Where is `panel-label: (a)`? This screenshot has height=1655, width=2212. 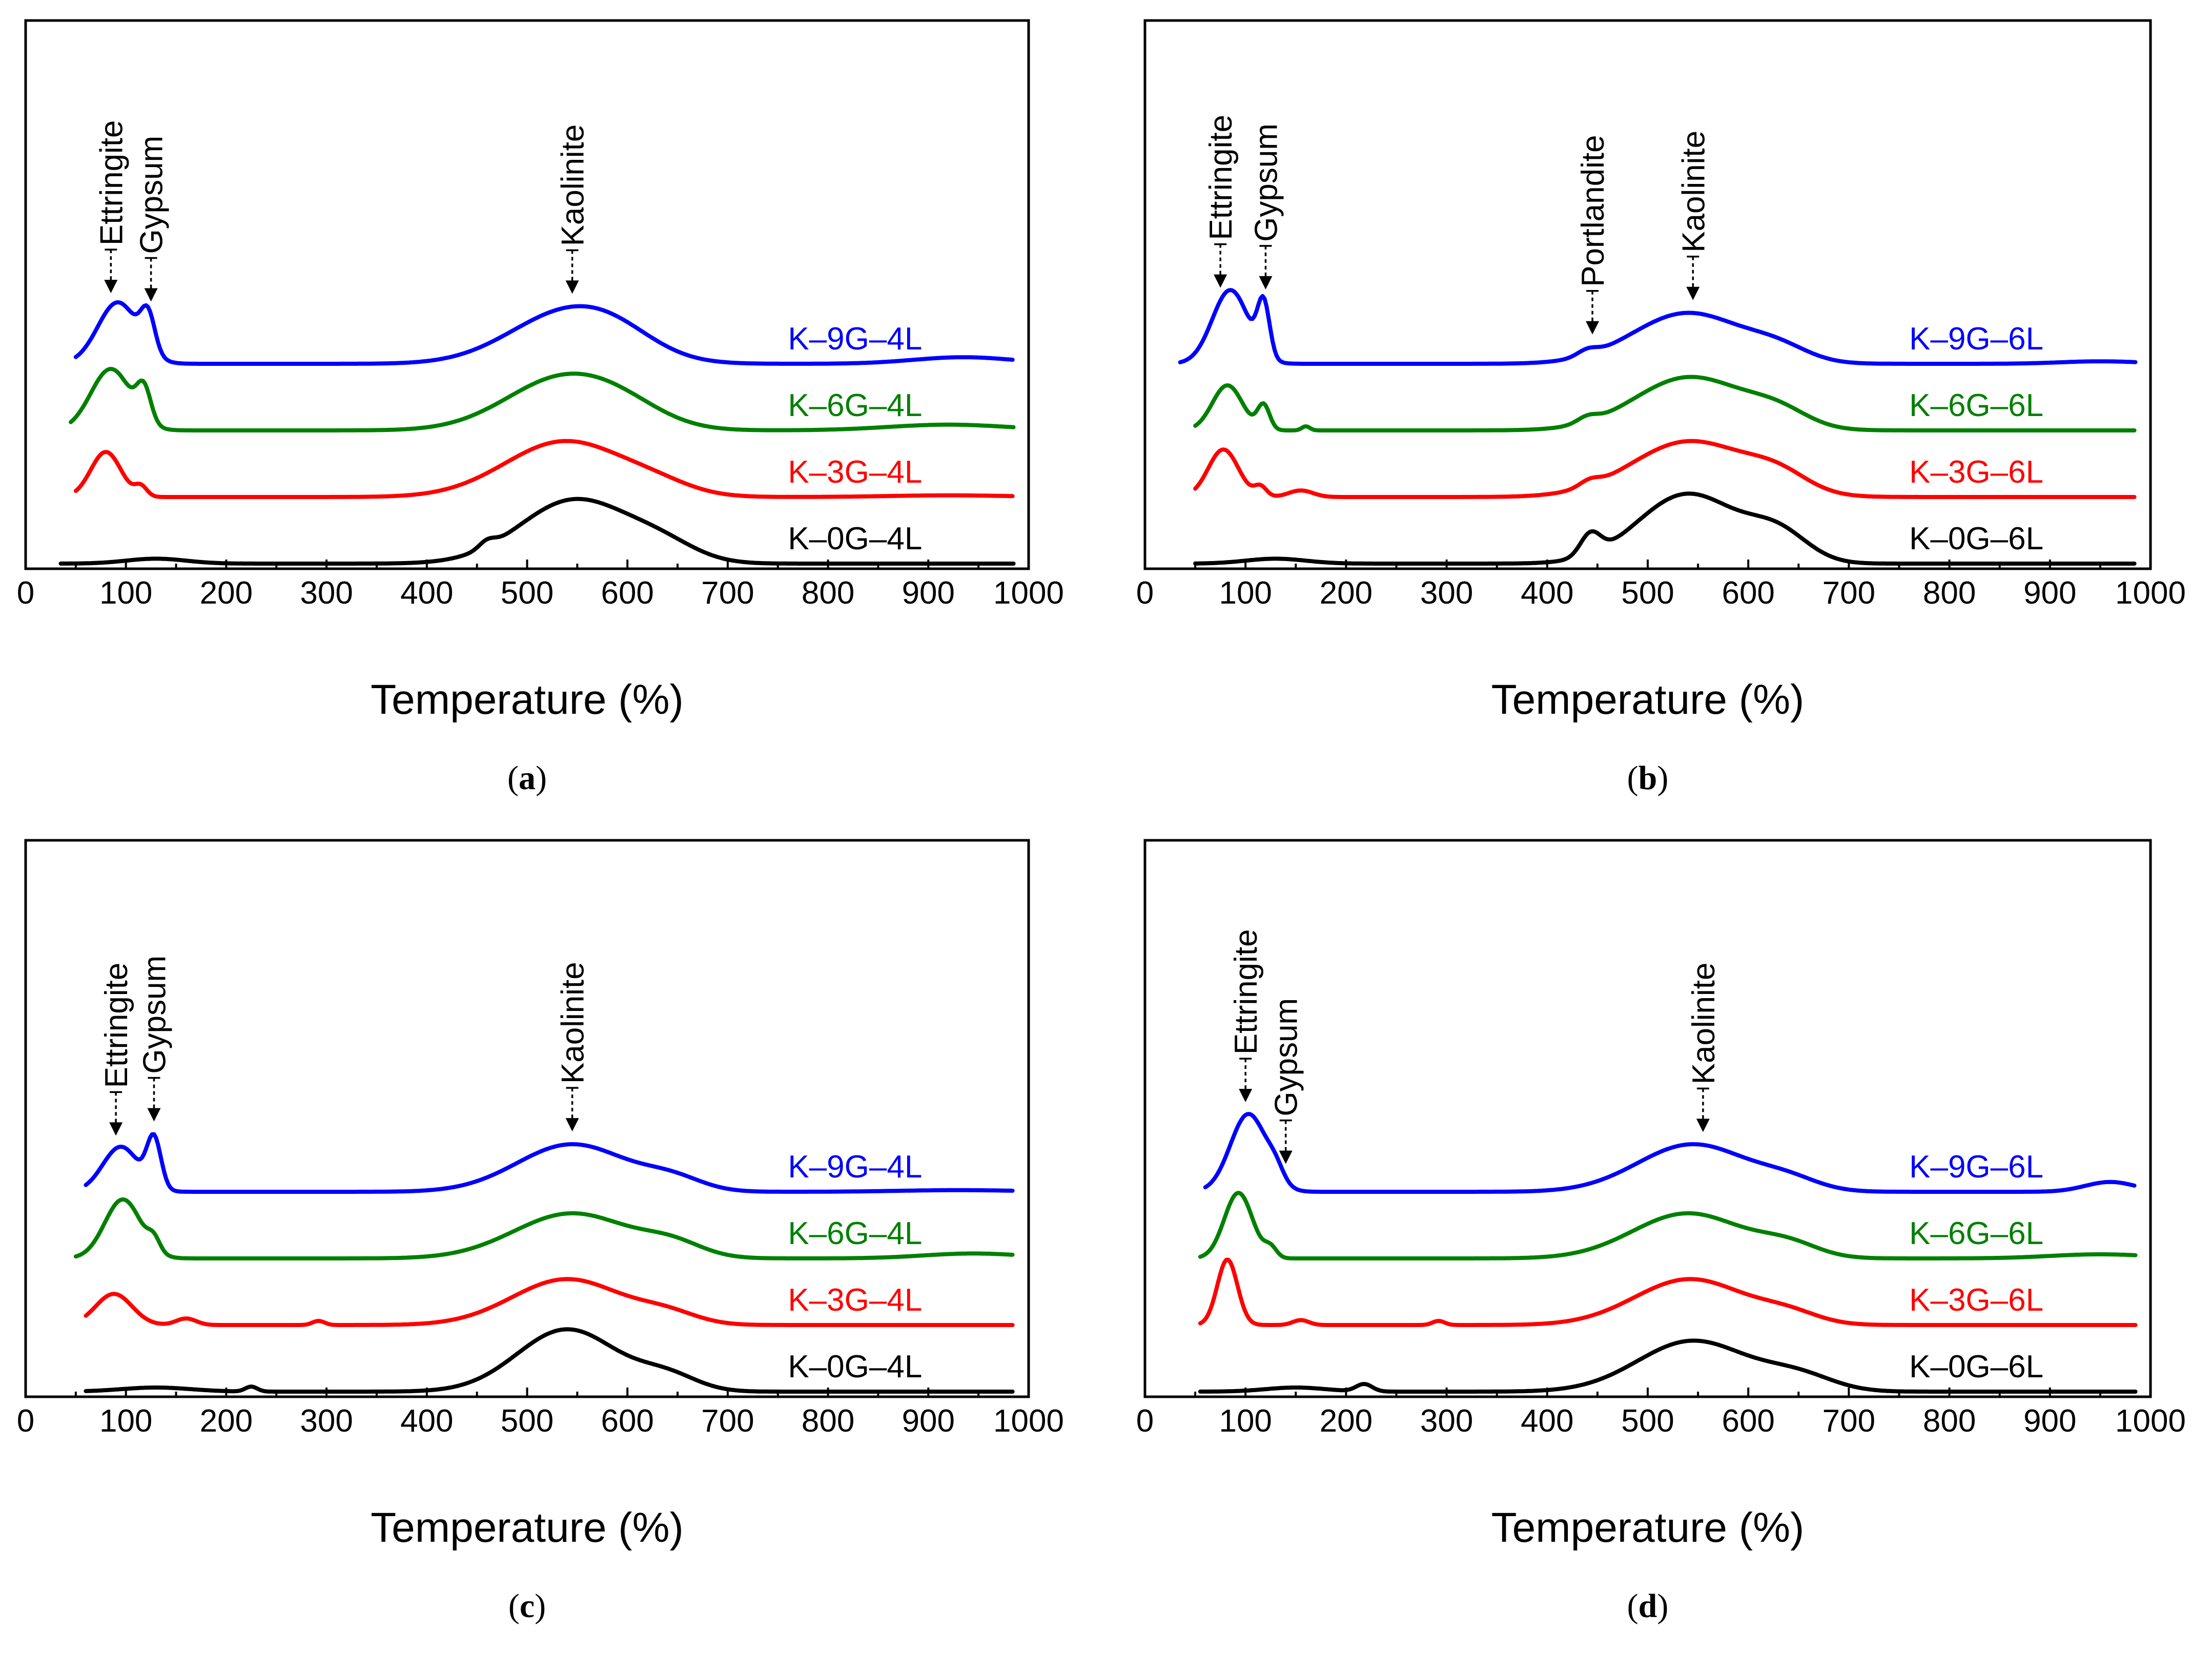
panel-label: (a) is located at coordinates (527, 778).